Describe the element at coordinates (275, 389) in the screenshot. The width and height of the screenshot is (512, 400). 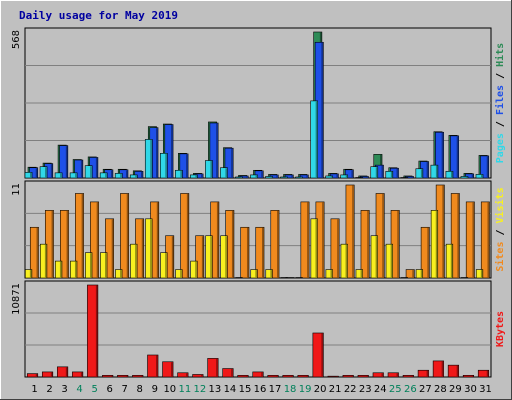
I see `x-tick-label-17: 17` at that location.